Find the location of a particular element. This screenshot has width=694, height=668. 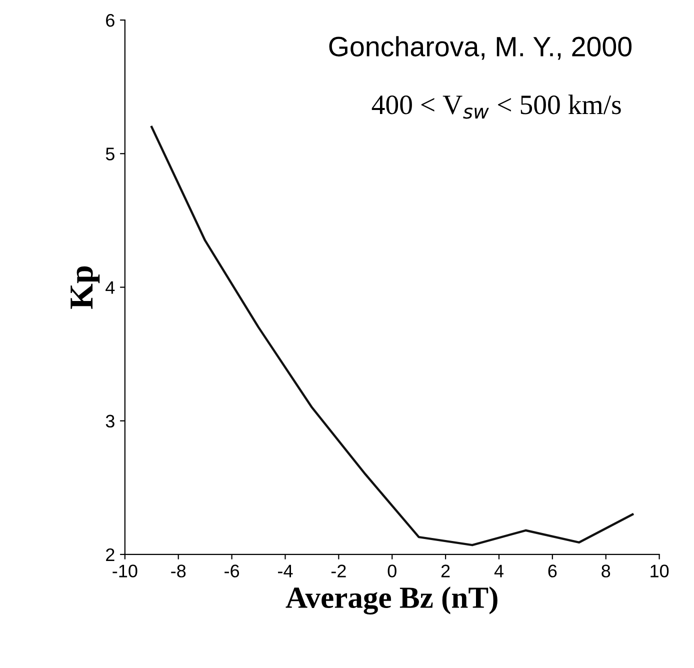

x-tick-label: 8 is located at coordinates (606, 571).